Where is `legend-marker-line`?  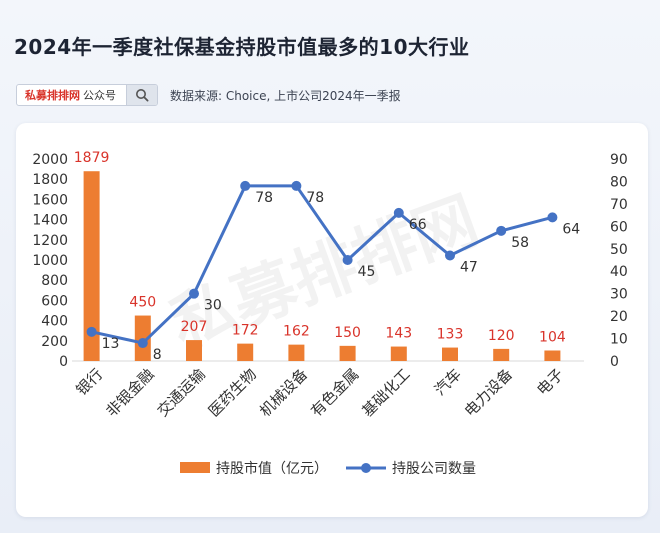
legend-marker-line is located at coordinates (366, 468).